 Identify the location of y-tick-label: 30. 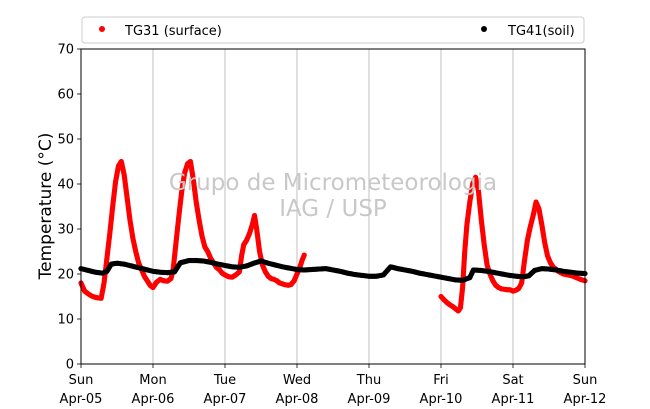
(65, 230).